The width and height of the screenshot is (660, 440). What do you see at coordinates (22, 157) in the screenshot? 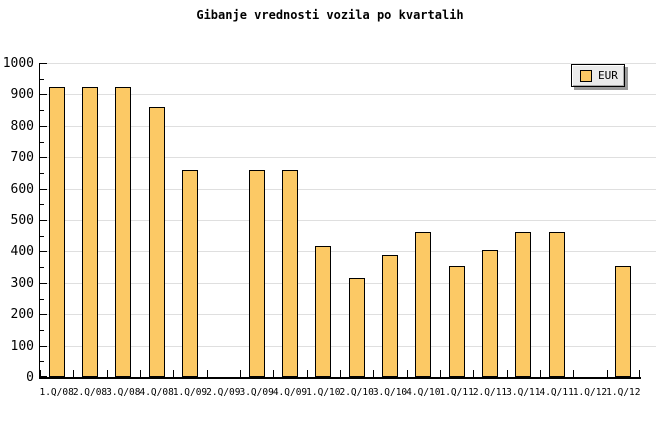
I see `y-tick-label: 700` at bounding box center [22, 157].